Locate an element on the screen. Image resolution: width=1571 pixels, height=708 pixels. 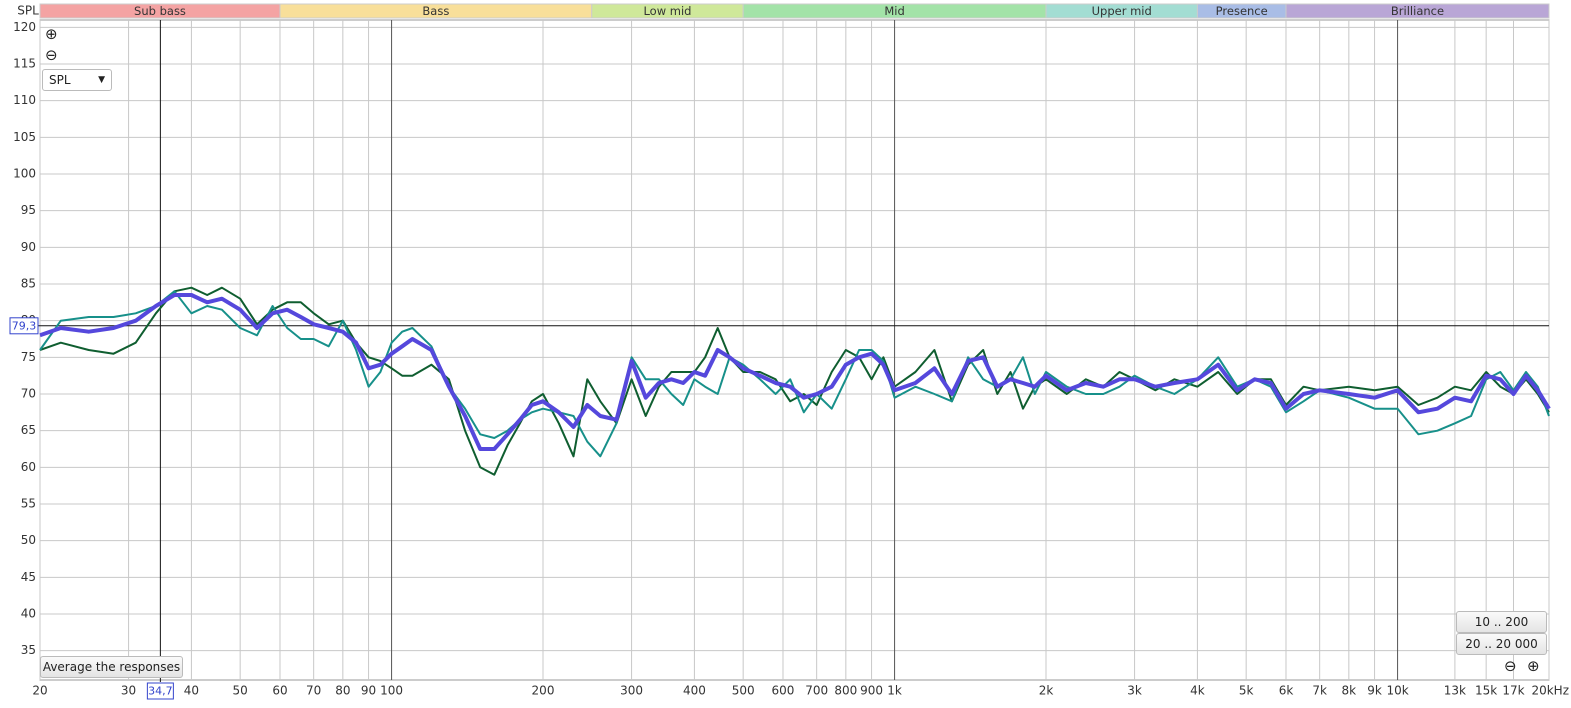
band-label: Brilliance is located at coordinates (1417, 11).